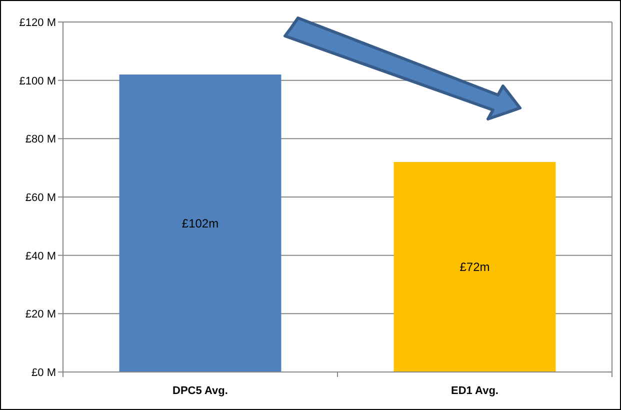 The image size is (621, 410). What do you see at coordinates (40, 314) in the screenshot?
I see `y-tick-label: £20 M` at bounding box center [40, 314].